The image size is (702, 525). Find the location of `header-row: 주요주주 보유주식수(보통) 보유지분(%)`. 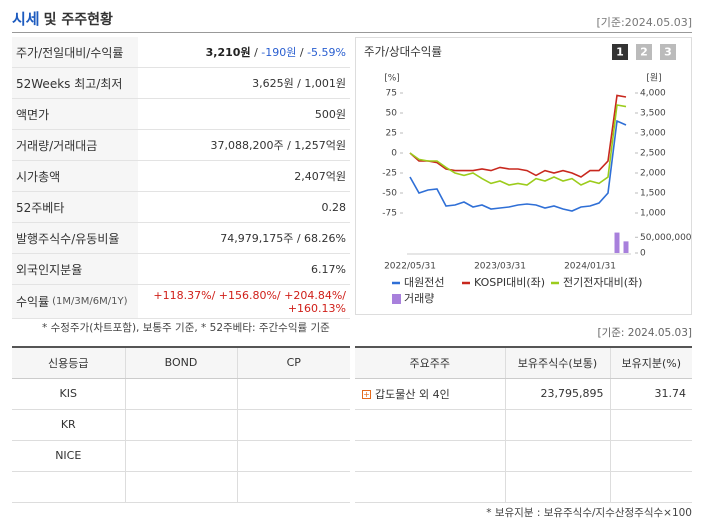

header-row: 주요주주 보유주식수(보통) 보유지분(%) is located at coordinates (523, 362).